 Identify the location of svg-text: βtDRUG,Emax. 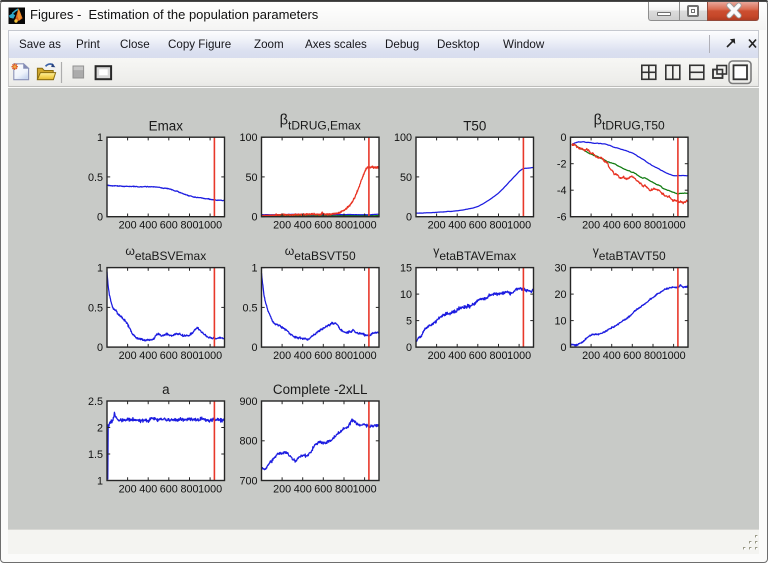
(320, 123).